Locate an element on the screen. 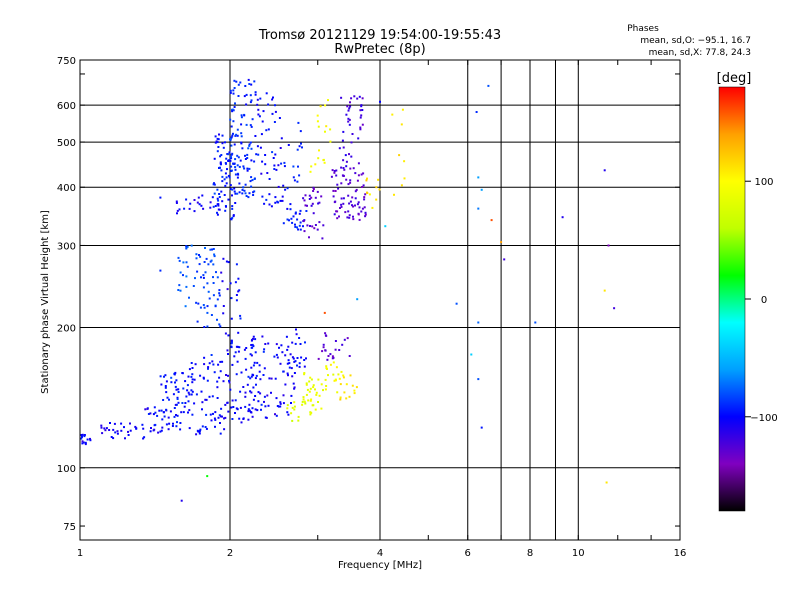 This screenshot has width=800, height=600. x-tick-label: 1 is located at coordinates (80, 553).